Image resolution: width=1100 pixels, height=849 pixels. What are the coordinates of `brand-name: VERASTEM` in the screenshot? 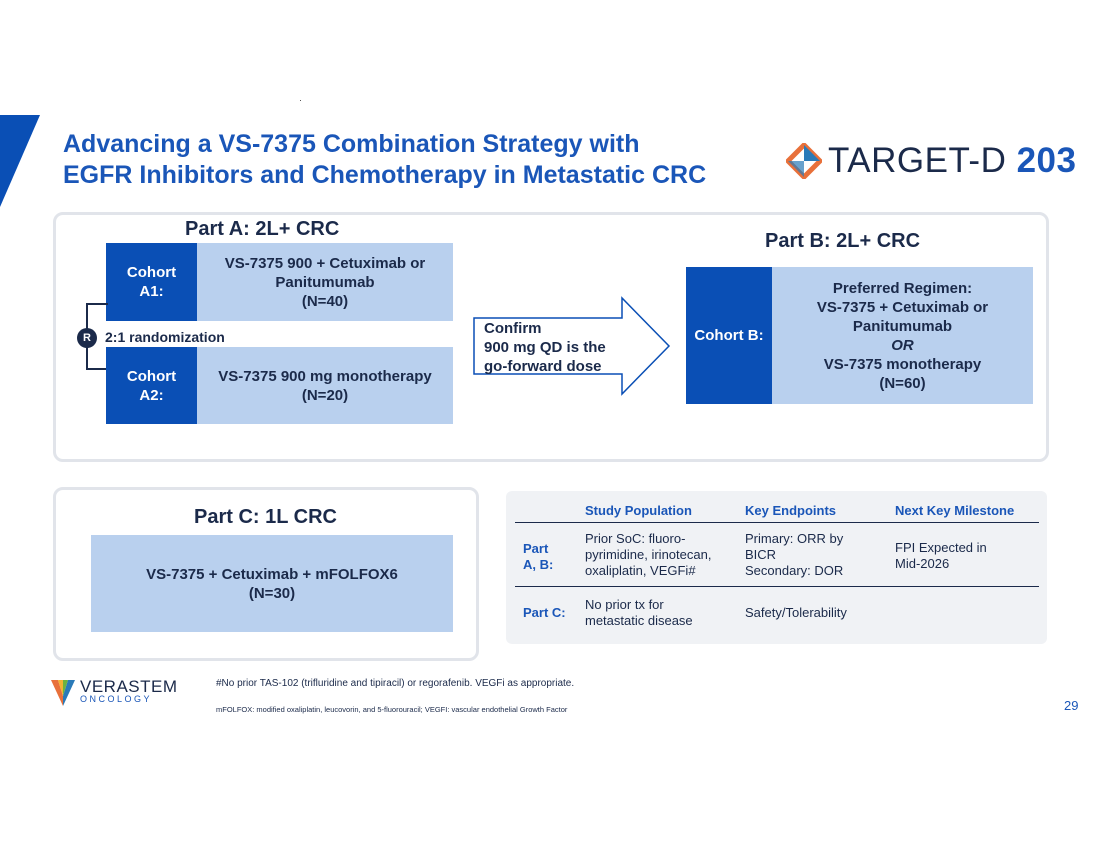 It's located at (129, 686).